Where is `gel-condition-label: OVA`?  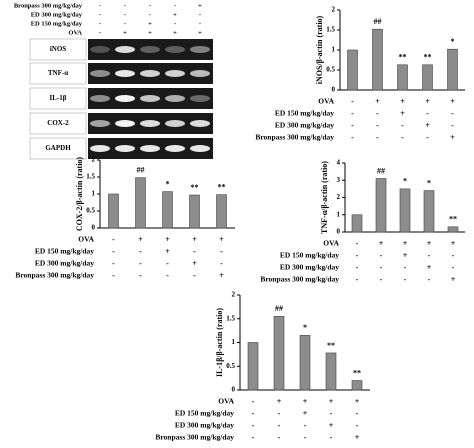 gel-condition-label: OVA is located at coordinates (75, 32).